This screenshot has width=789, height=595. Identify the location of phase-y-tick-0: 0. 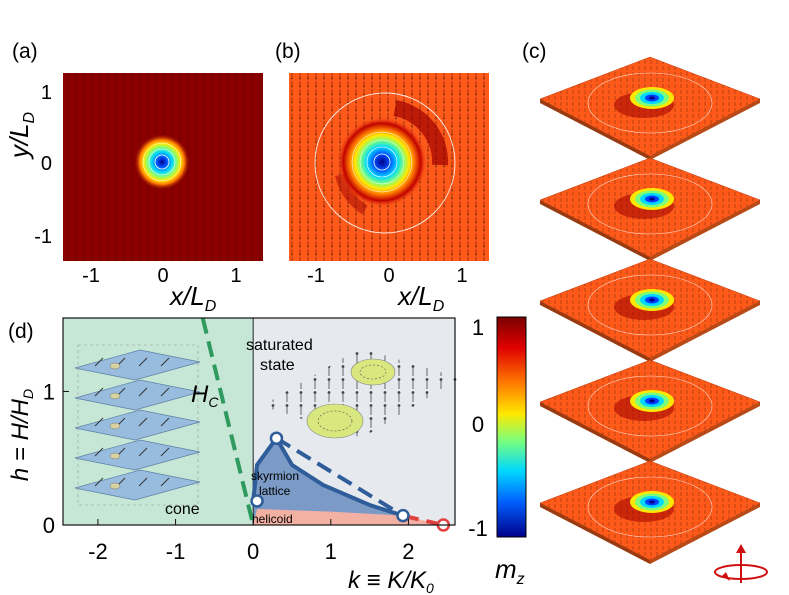
(49, 525).